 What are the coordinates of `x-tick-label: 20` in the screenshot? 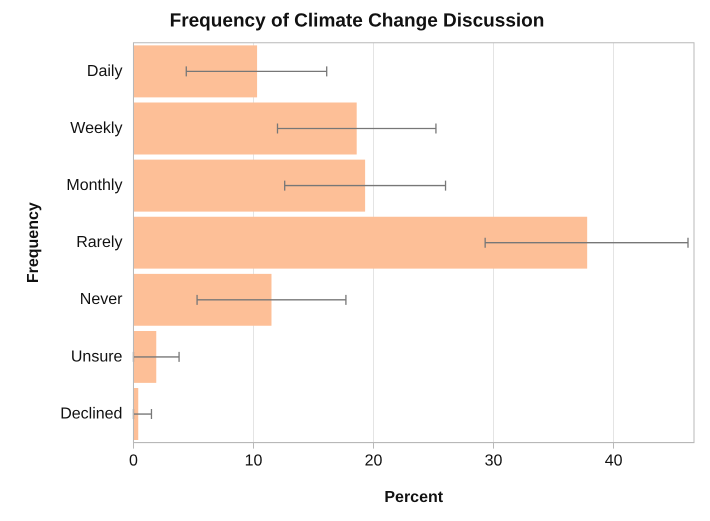 It's located at (373, 461).